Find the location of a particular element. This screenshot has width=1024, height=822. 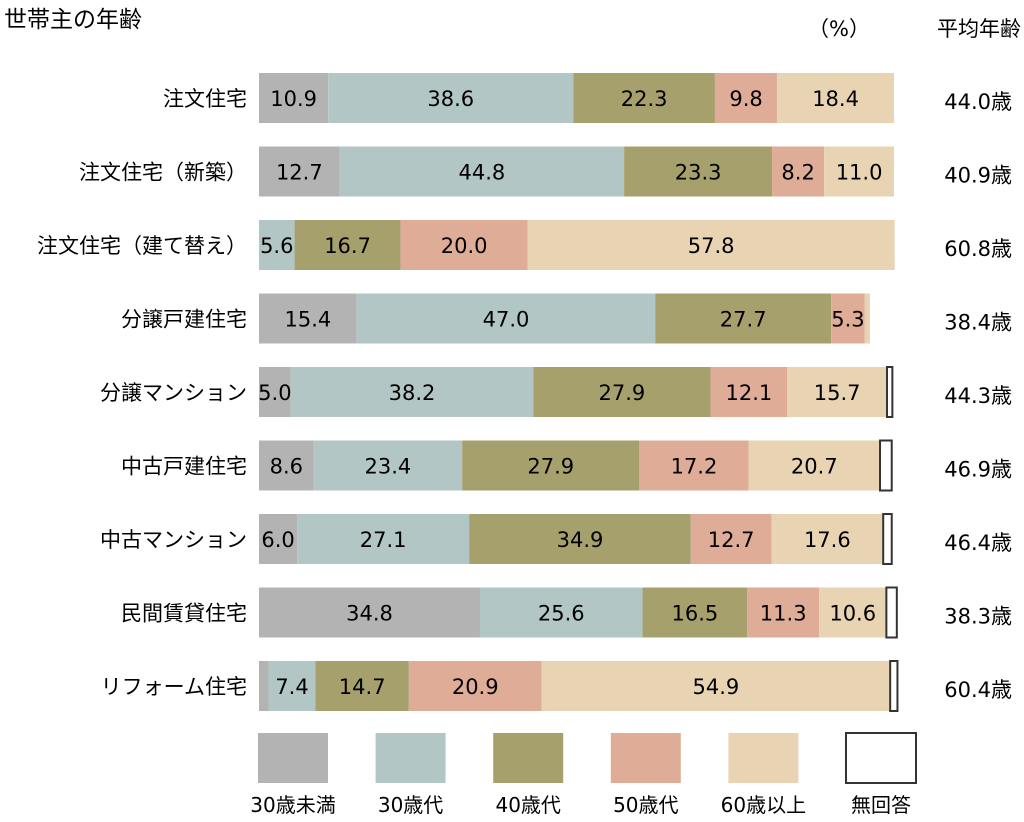

data-label: 9.8 is located at coordinates (745, 99).